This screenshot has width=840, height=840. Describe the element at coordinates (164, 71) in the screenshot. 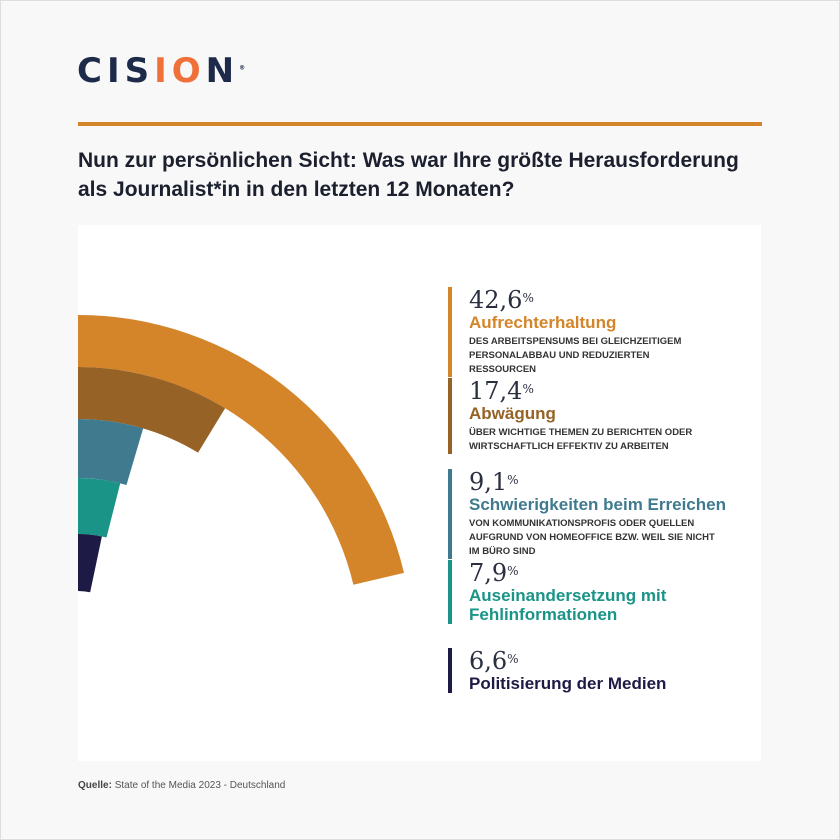

I see `cision-logo: CISION®` at that location.